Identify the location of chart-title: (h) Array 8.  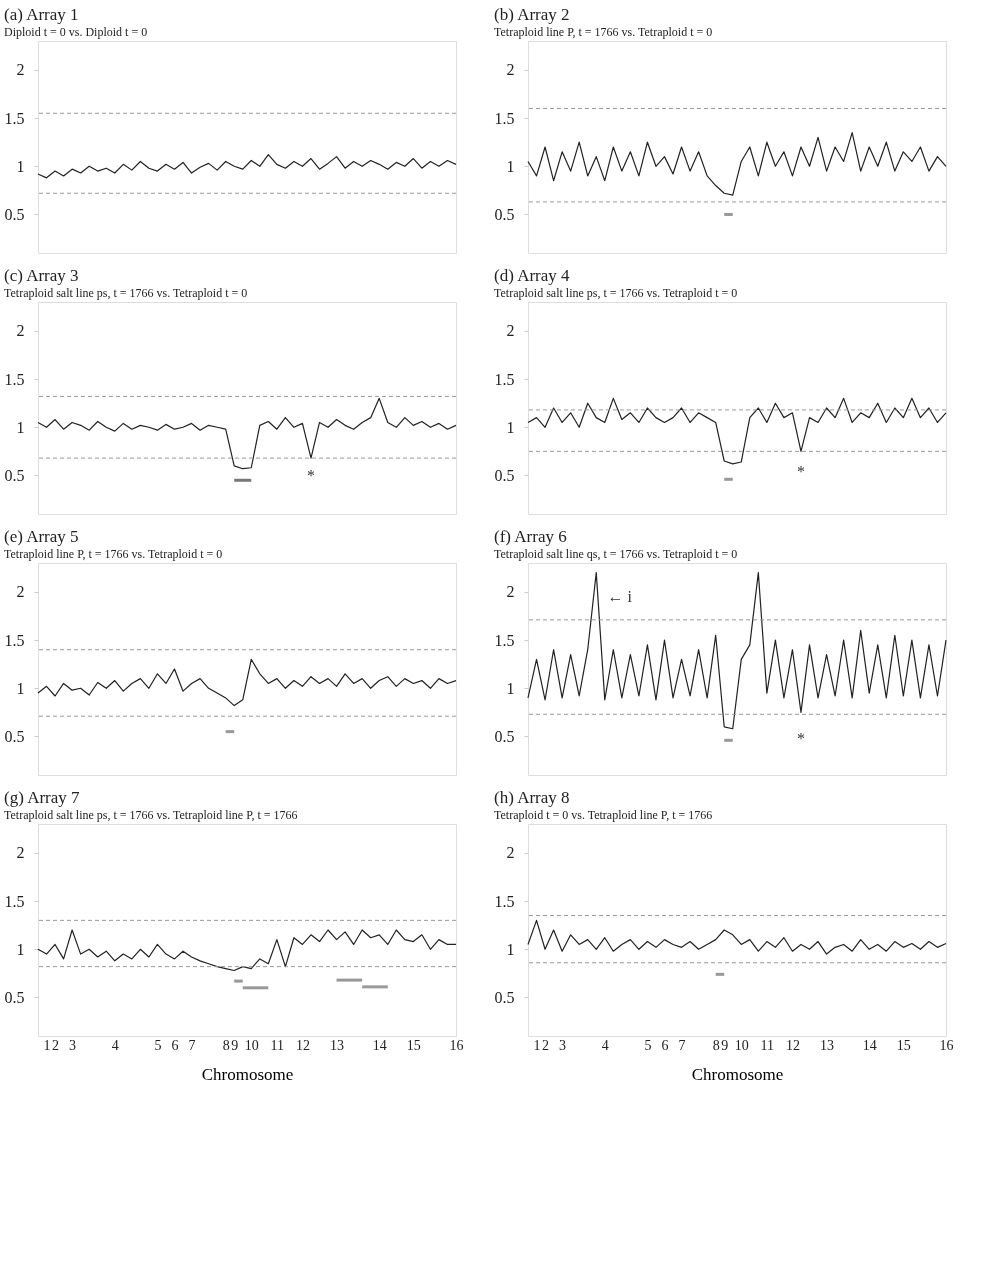
(532, 797).